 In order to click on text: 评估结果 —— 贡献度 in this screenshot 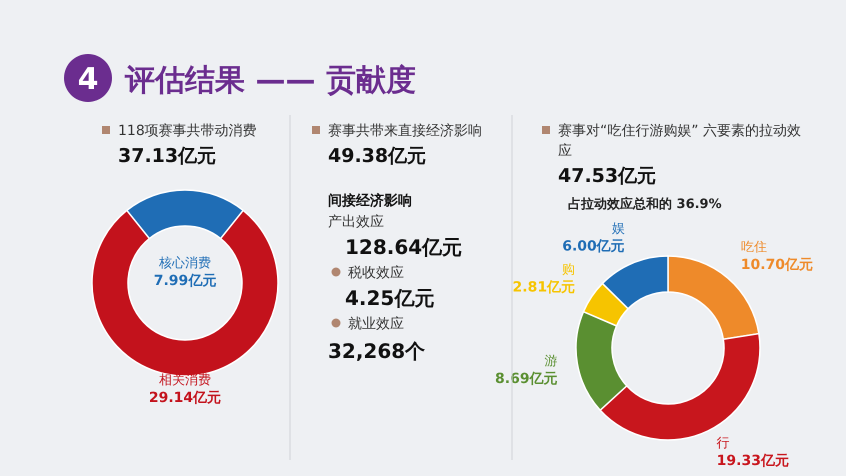, I will do `click(270, 80)`.